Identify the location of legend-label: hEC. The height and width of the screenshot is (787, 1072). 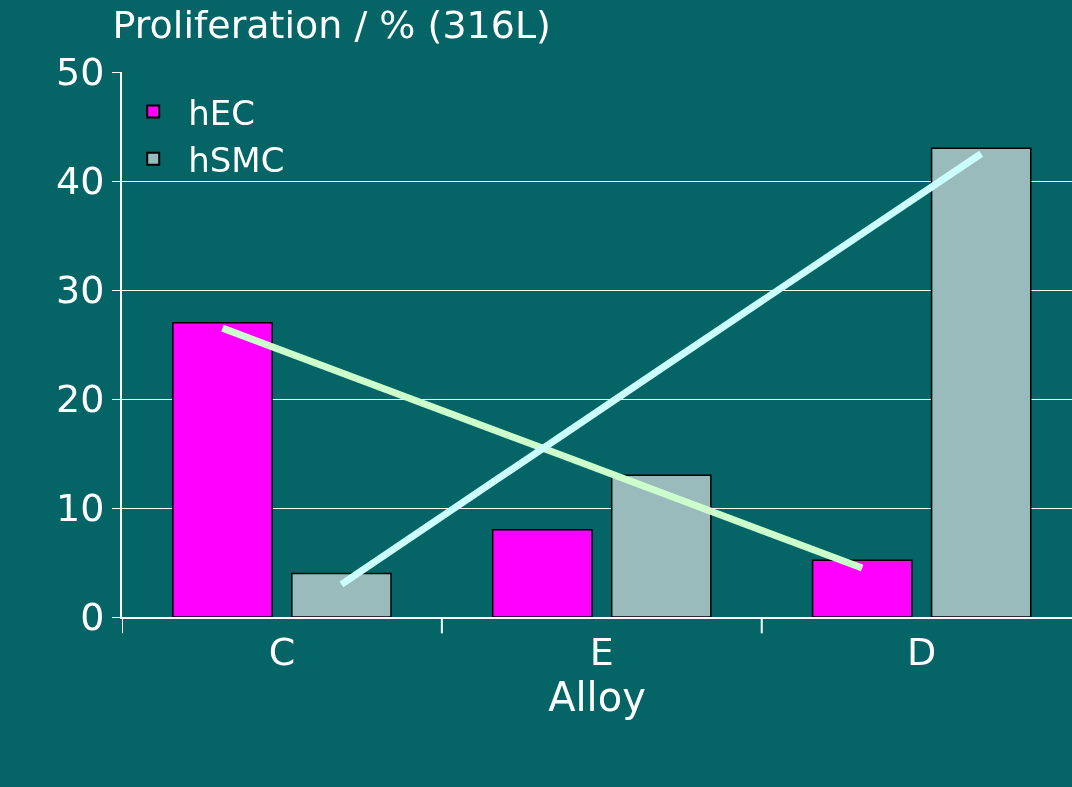
(221, 112).